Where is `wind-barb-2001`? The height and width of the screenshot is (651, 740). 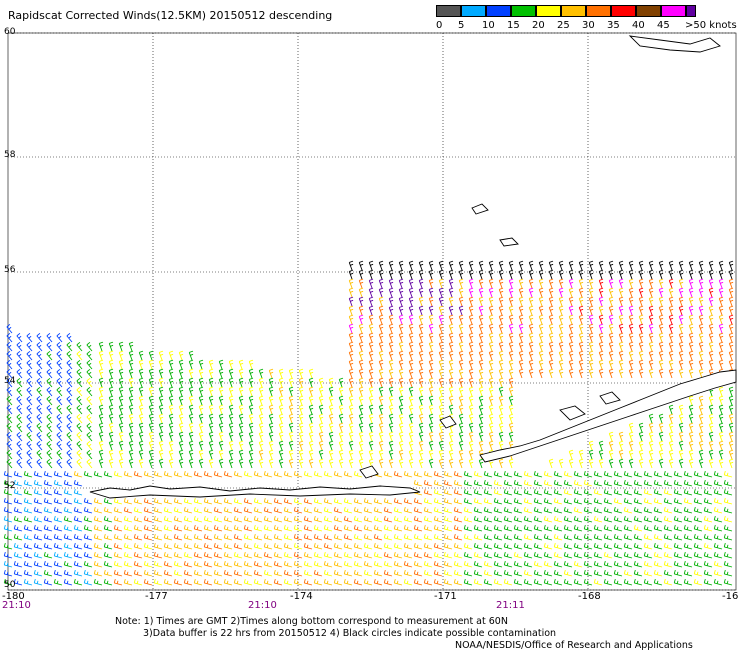 wind-barb-2001 is located at coordinates (528, 573).